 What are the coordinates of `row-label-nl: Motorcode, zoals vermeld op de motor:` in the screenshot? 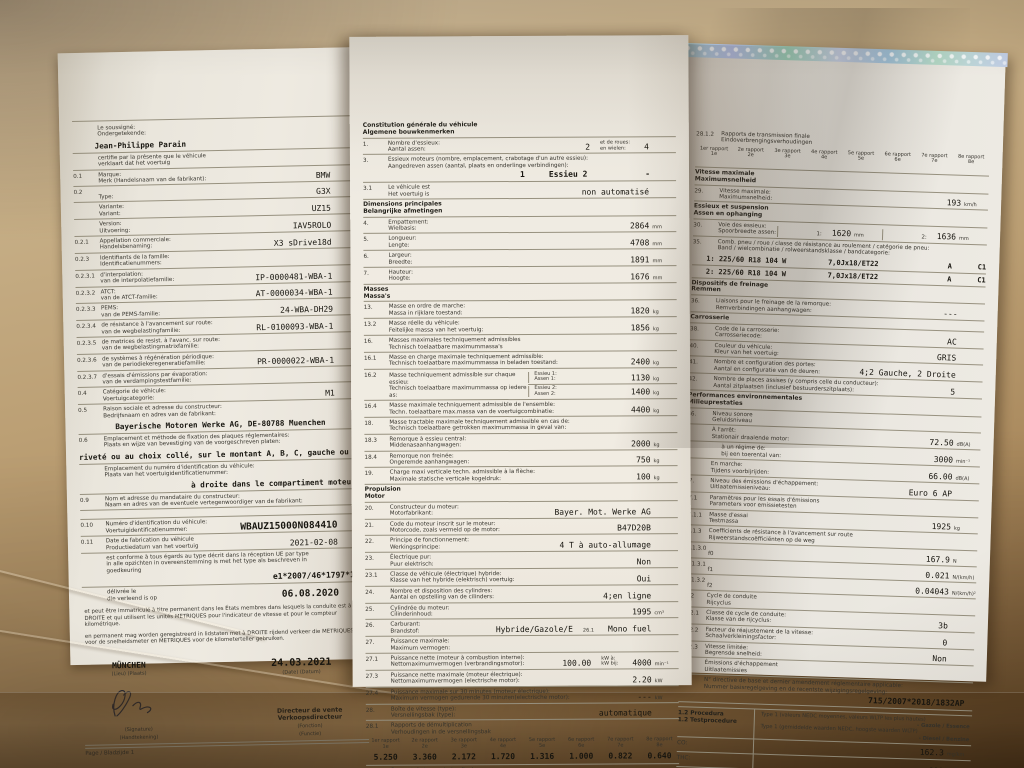 It's located at (444, 530).